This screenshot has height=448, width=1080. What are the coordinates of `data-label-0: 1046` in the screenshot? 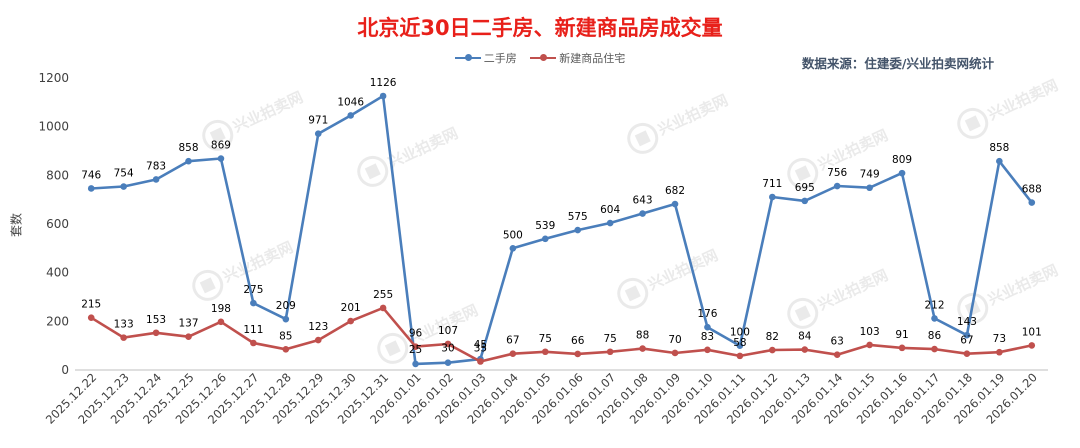 It's located at (350, 102).